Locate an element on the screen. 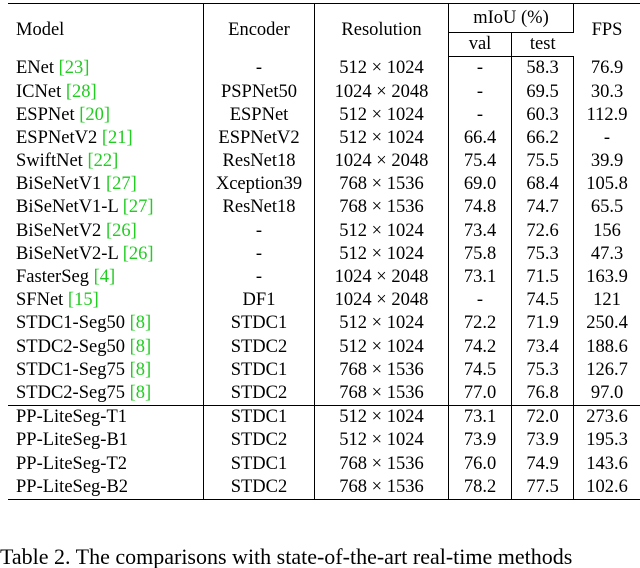 This screenshot has height=568, width=640. header-miou: mIoU (%) is located at coordinates (511, 18).